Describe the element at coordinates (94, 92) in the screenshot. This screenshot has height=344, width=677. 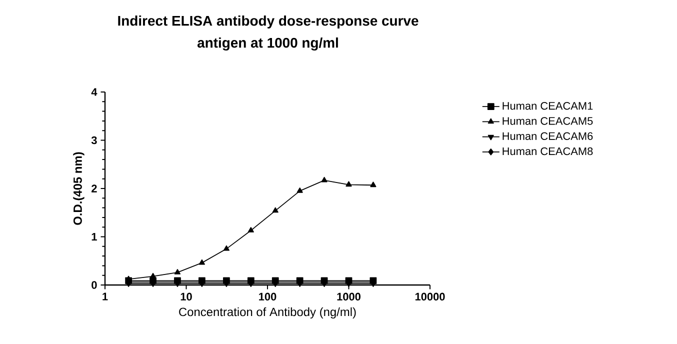
I see `y-tick-label: 4` at that location.